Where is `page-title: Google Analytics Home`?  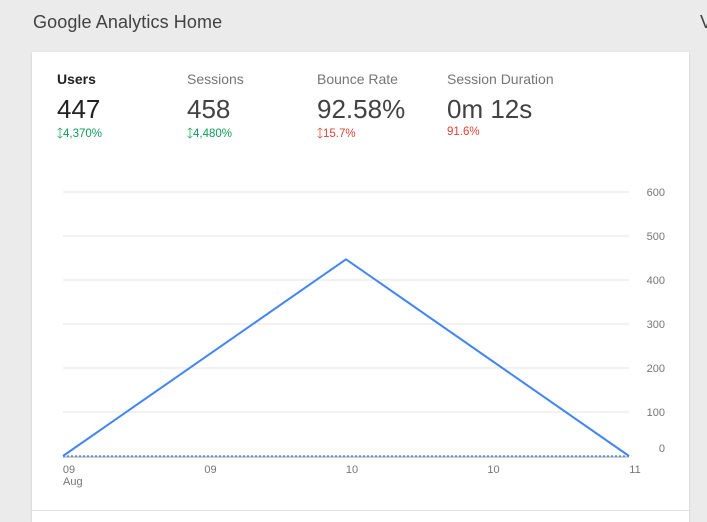 page-title: Google Analytics Home is located at coordinates (127, 22).